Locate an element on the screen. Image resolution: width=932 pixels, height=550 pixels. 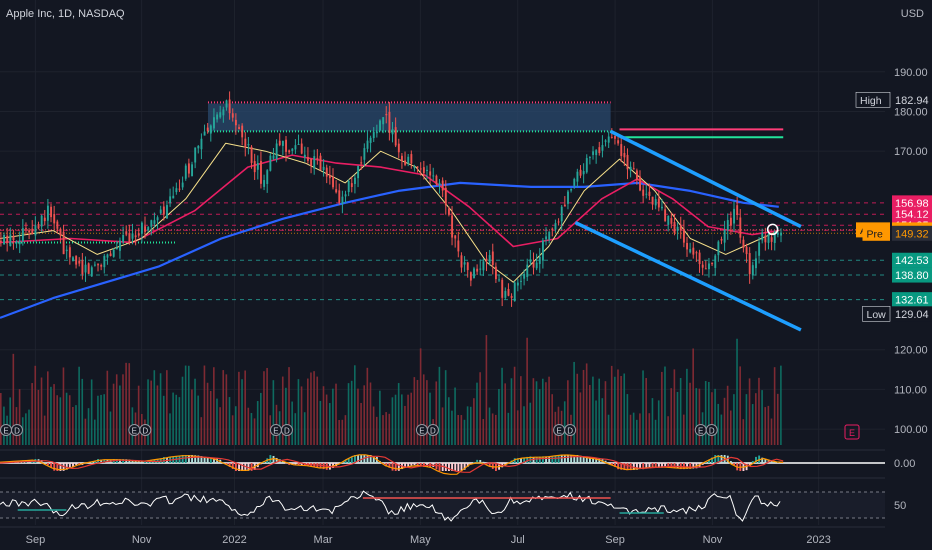
time-axis-bg is located at coordinates (466, 538).